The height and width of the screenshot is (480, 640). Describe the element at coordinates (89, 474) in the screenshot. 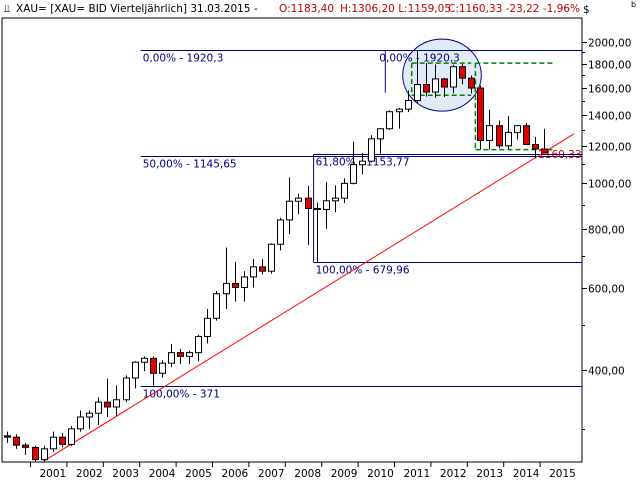

I see `x-tick-label: 2002` at that location.